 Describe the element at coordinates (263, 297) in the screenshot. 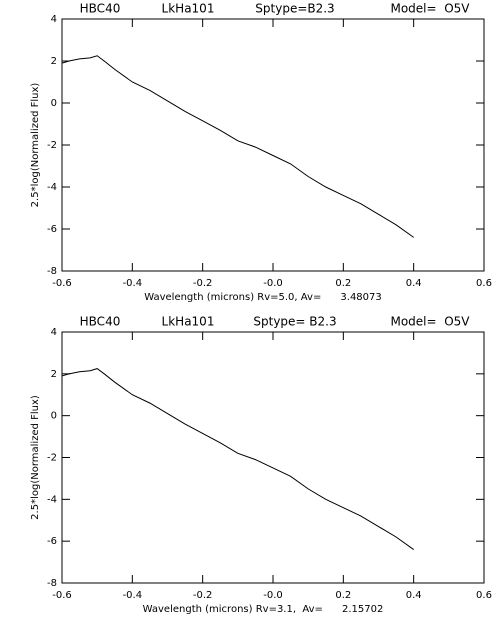

I see `x-axis-label: Wavelength (microns) Rv=5.0, Av= 3.48073` at that location.